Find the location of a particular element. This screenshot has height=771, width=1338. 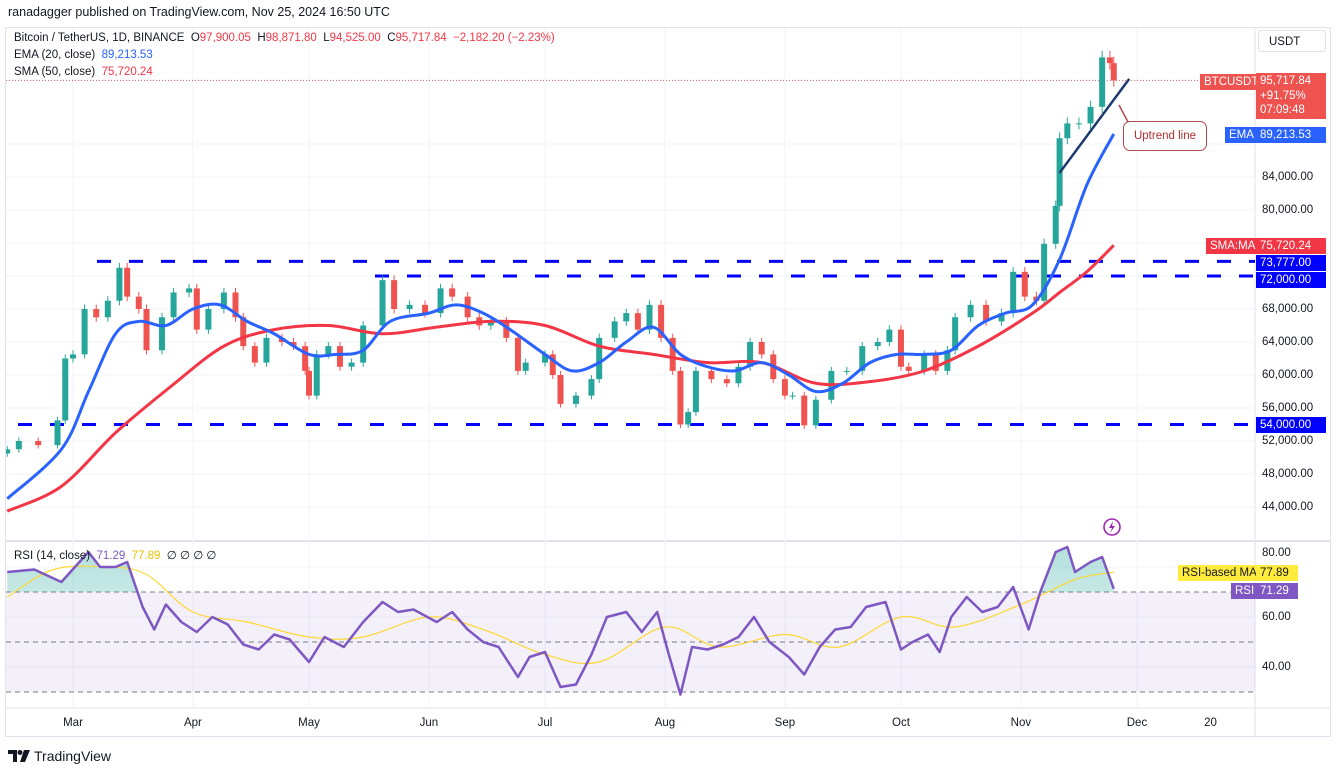

sma-legend: SMA (50, close) 75,720.24 is located at coordinates (83, 72).